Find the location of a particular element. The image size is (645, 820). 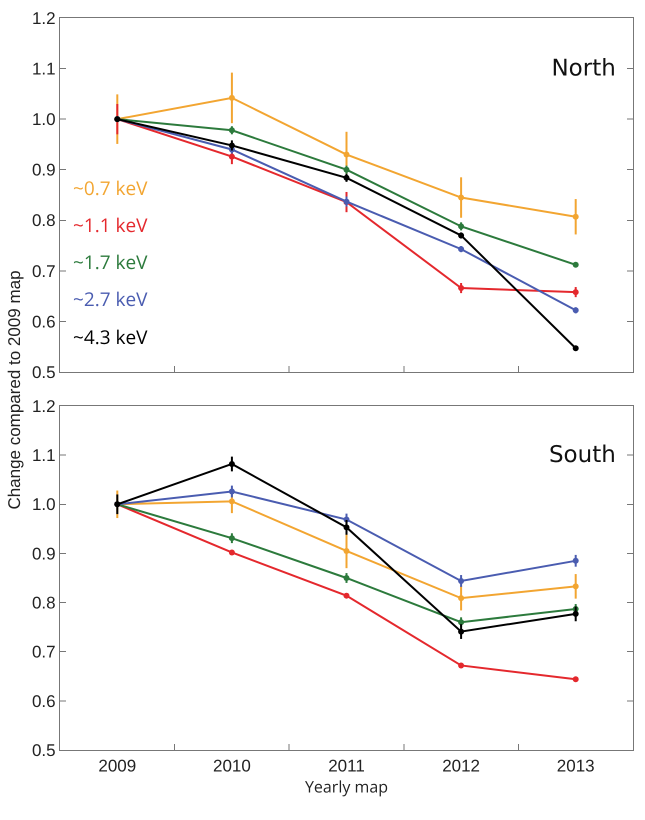

text: South is located at coordinates (582, 455).